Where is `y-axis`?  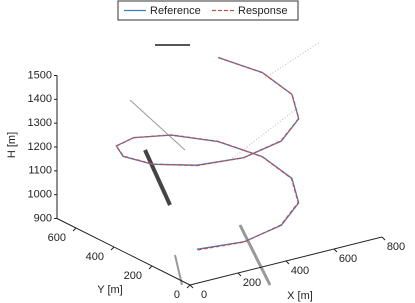
y-axis is located at coordinates (123, 252).